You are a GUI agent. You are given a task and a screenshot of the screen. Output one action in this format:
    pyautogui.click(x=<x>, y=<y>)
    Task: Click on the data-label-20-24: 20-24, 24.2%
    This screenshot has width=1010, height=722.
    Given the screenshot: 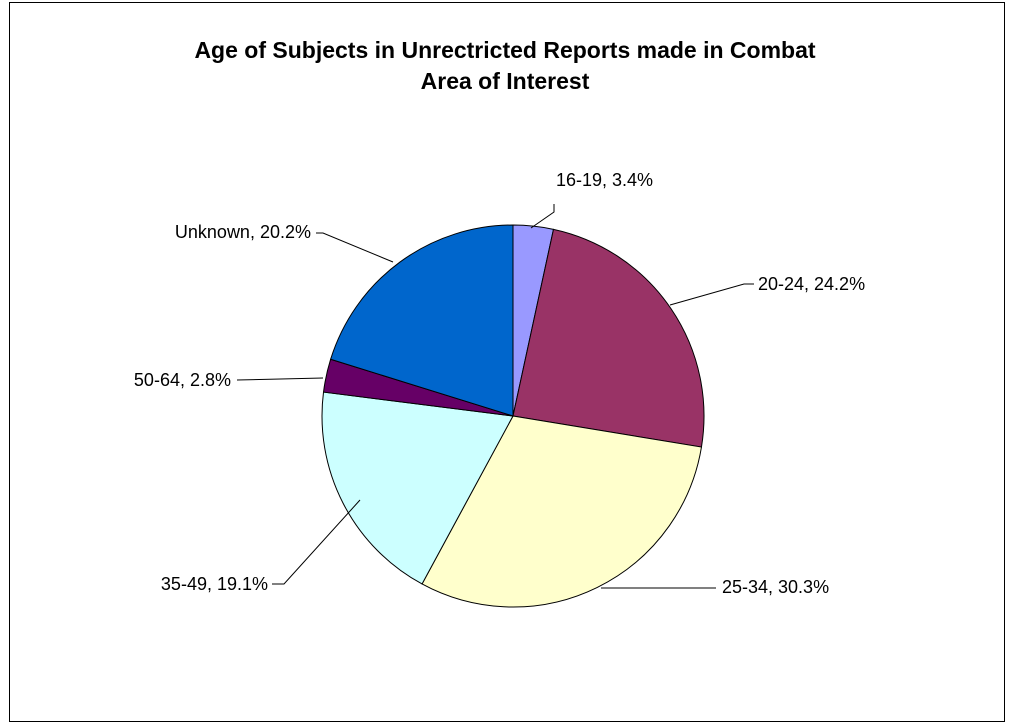 What is the action you would take?
    pyautogui.click(x=811, y=284)
    